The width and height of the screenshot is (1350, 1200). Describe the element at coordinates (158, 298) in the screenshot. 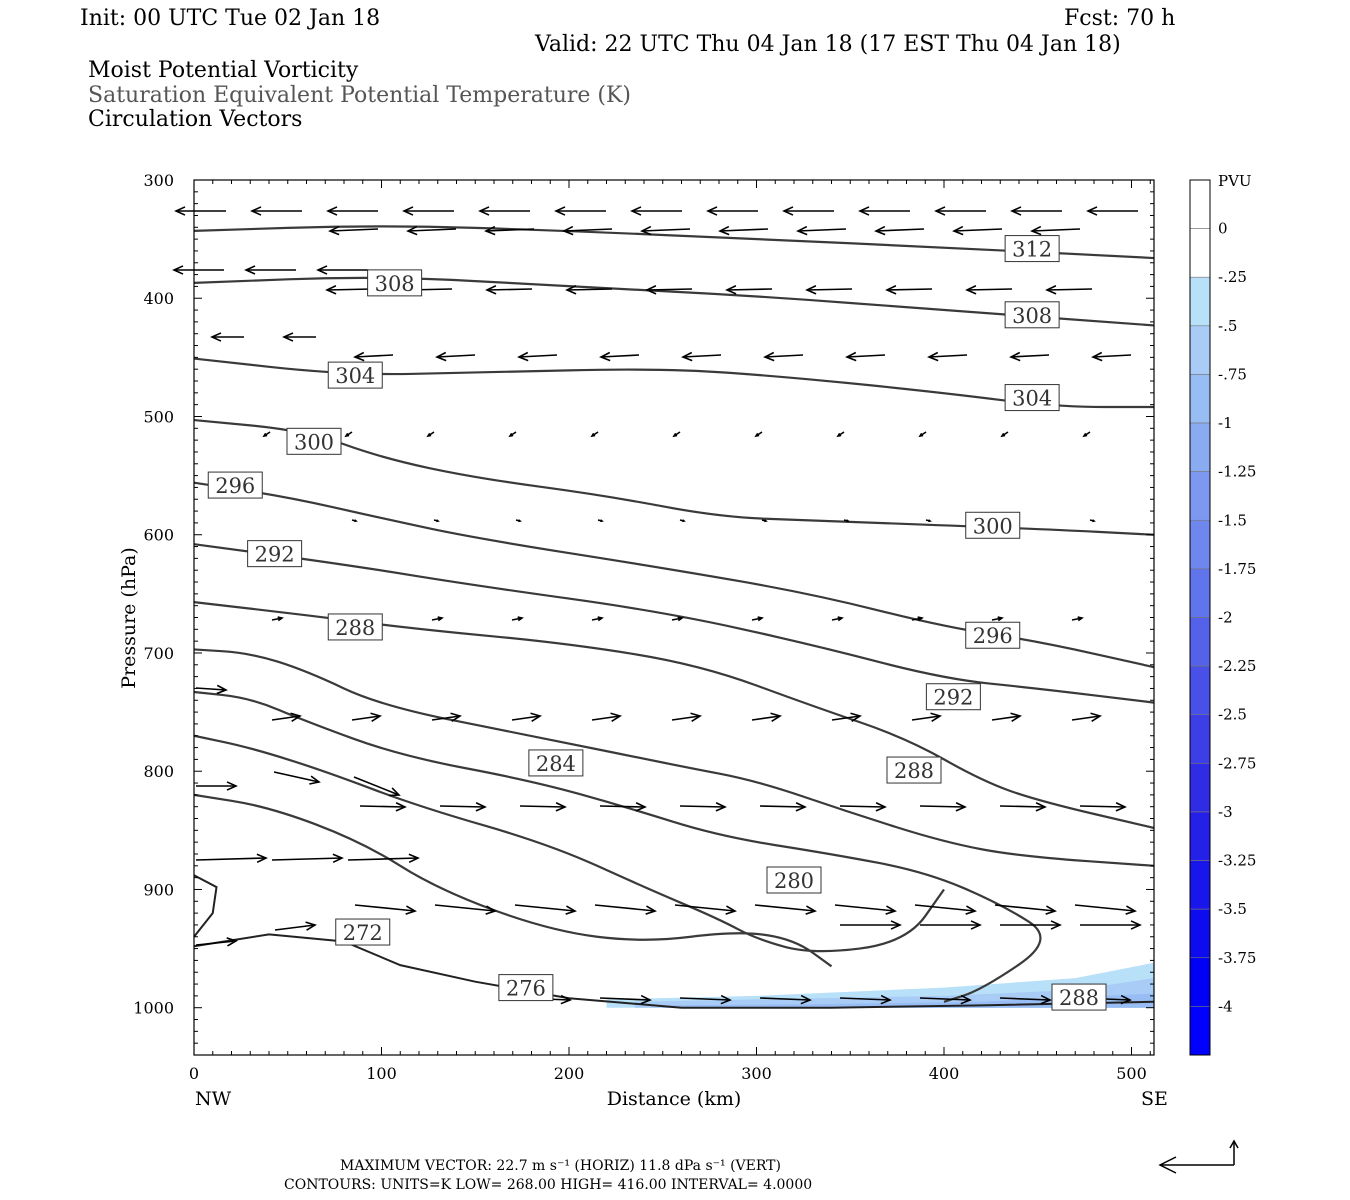

I see `y-tick-label: 400` at that location.